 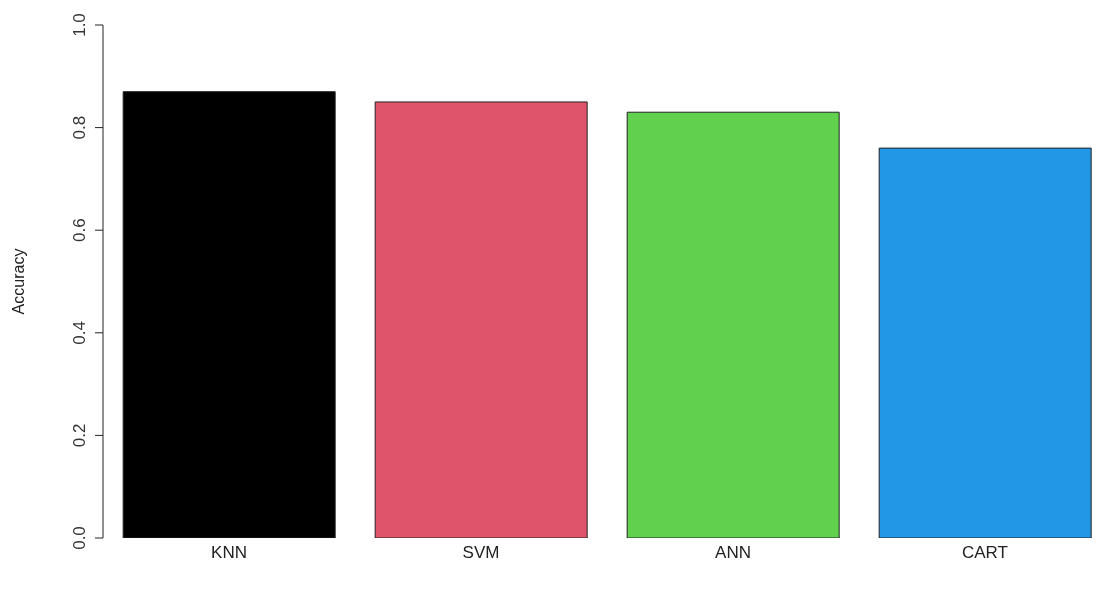 What do you see at coordinates (229, 553) in the screenshot?
I see `x-tick-label: KNN` at bounding box center [229, 553].